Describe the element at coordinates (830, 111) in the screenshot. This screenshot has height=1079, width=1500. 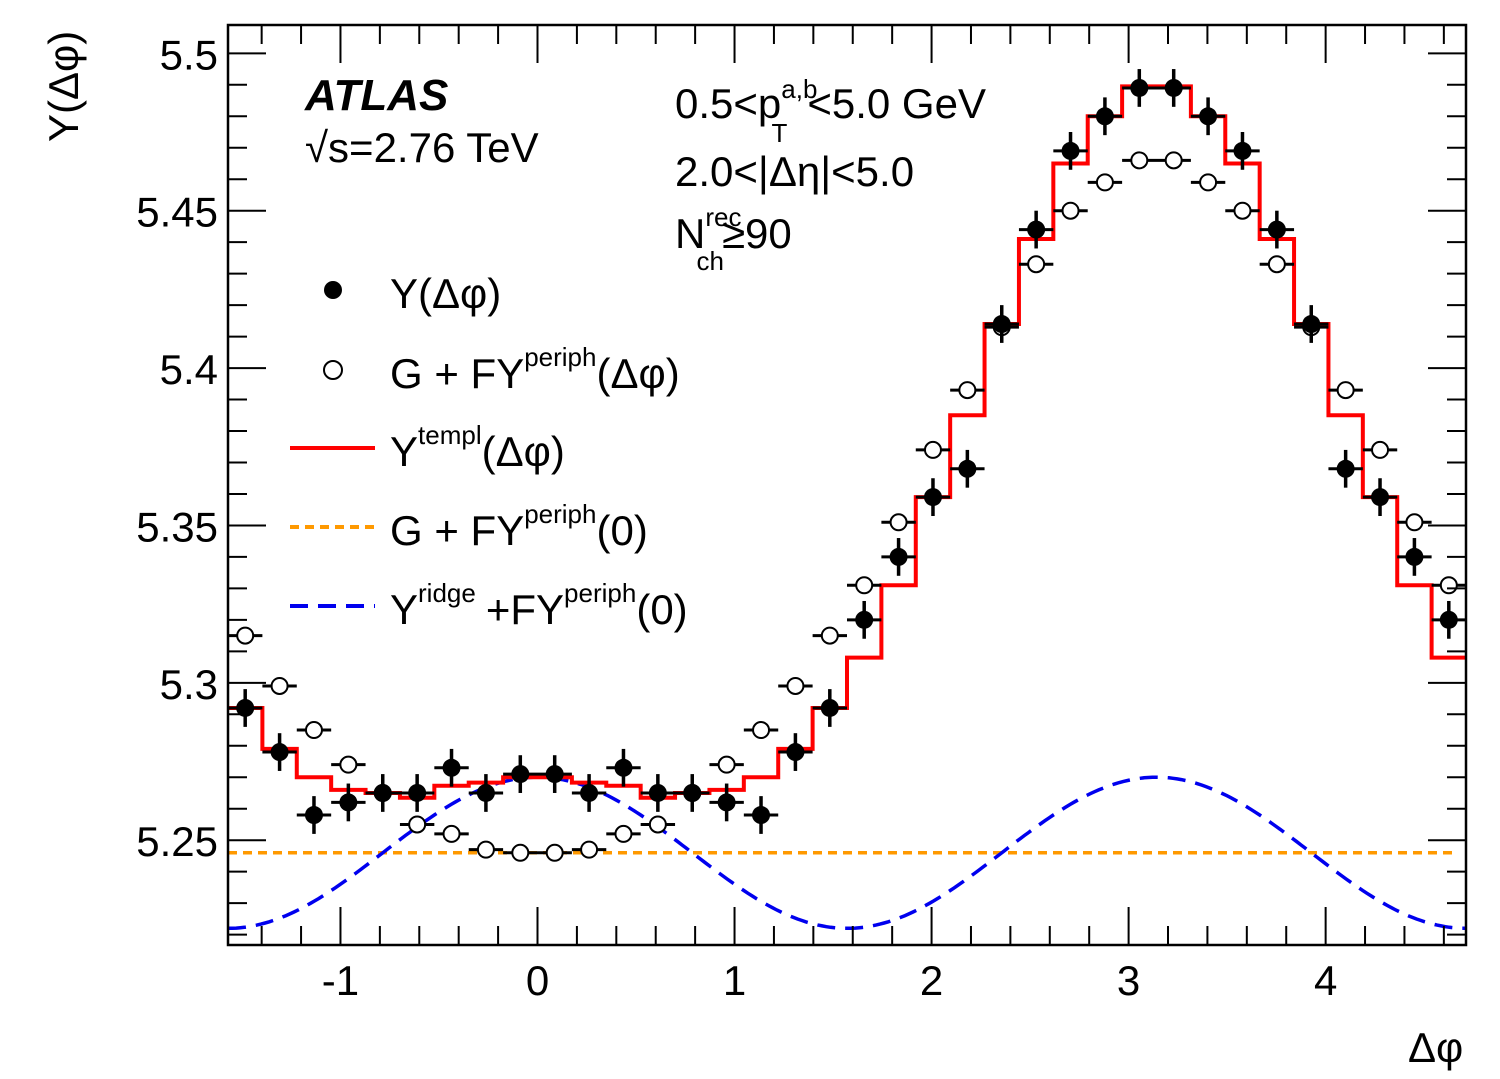
I see `pt-range-label: 0.5<pa,b T<5.0 GeV` at that location.